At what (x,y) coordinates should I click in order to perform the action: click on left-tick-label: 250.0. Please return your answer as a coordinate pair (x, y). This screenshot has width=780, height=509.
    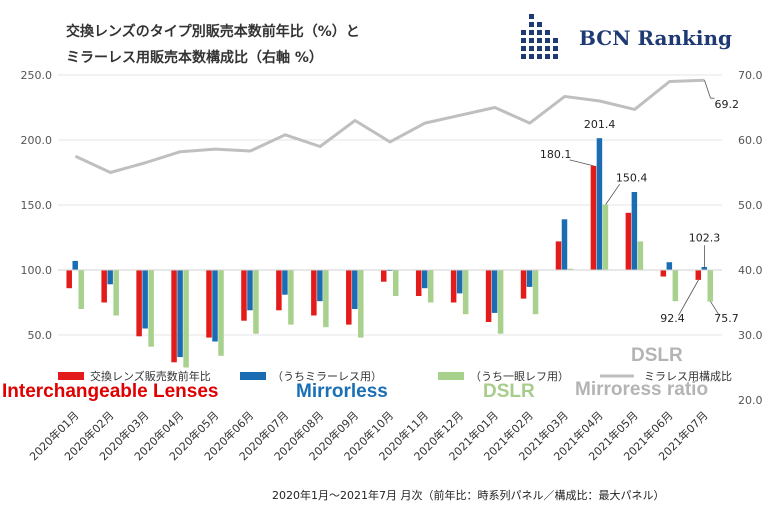
    Looking at the image, I should click on (37, 75).